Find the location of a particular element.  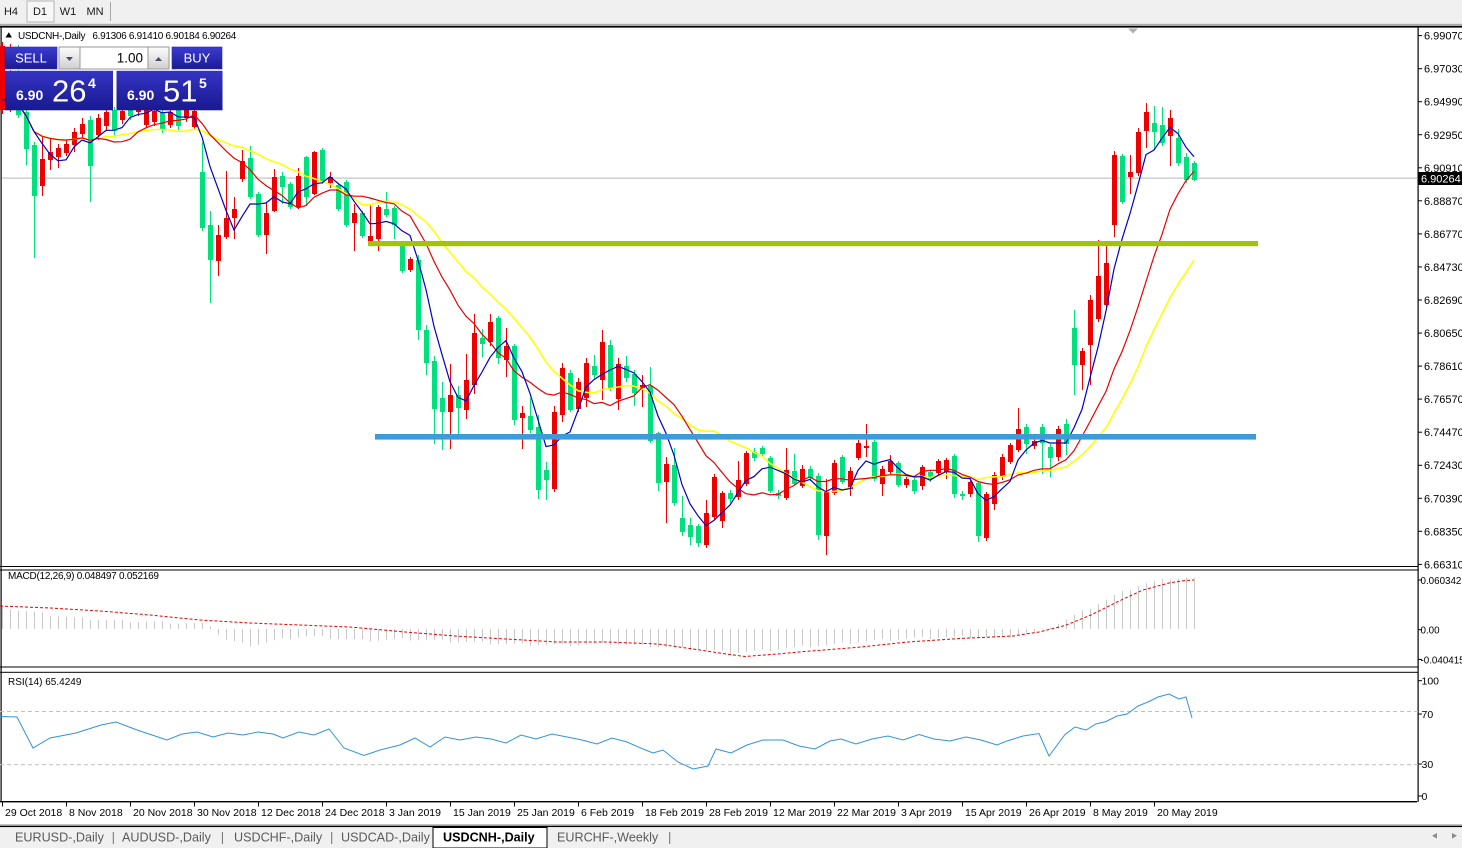

svg-text: 5 is located at coordinates (203, 83).